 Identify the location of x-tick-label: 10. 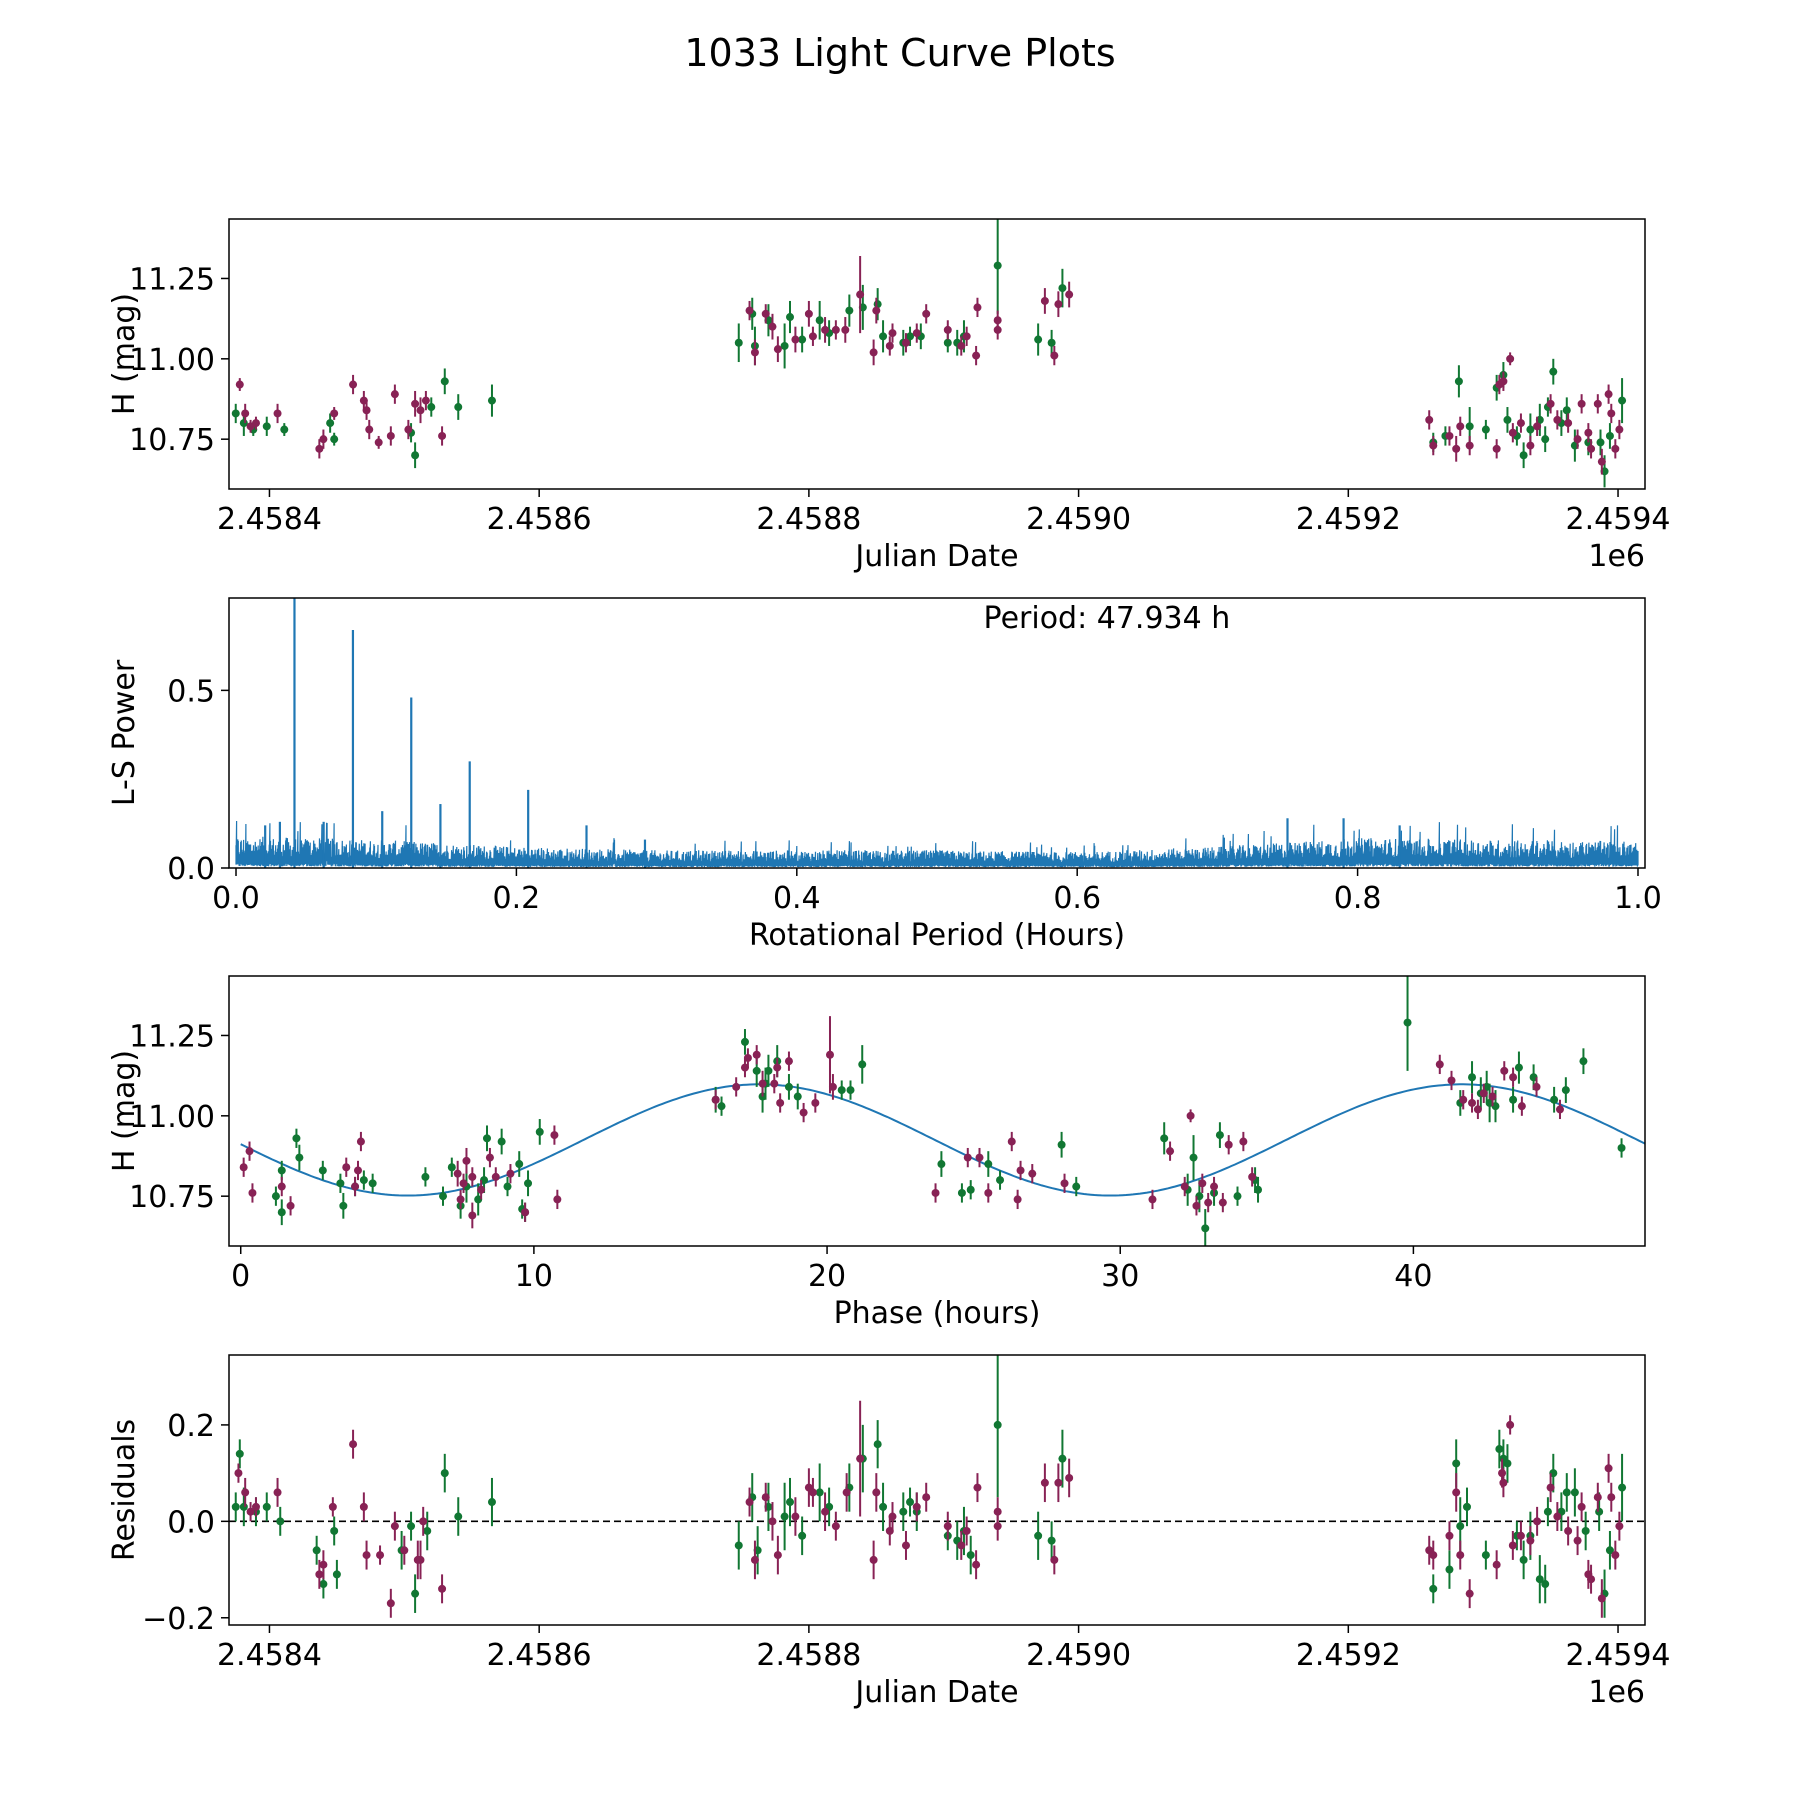
(534, 1276).